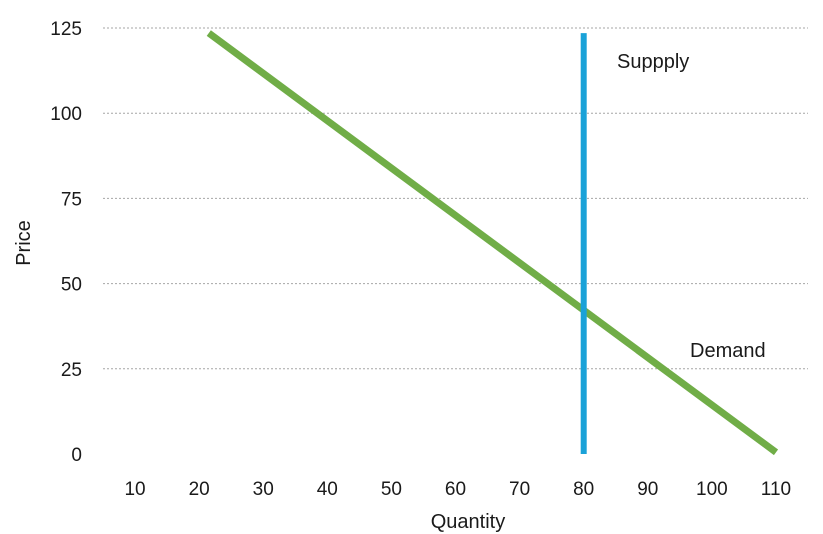 Image resolution: width=823 pixels, height=534 pixels. What do you see at coordinates (71, 370) in the screenshot?
I see `y-tick-label: 25` at bounding box center [71, 370].